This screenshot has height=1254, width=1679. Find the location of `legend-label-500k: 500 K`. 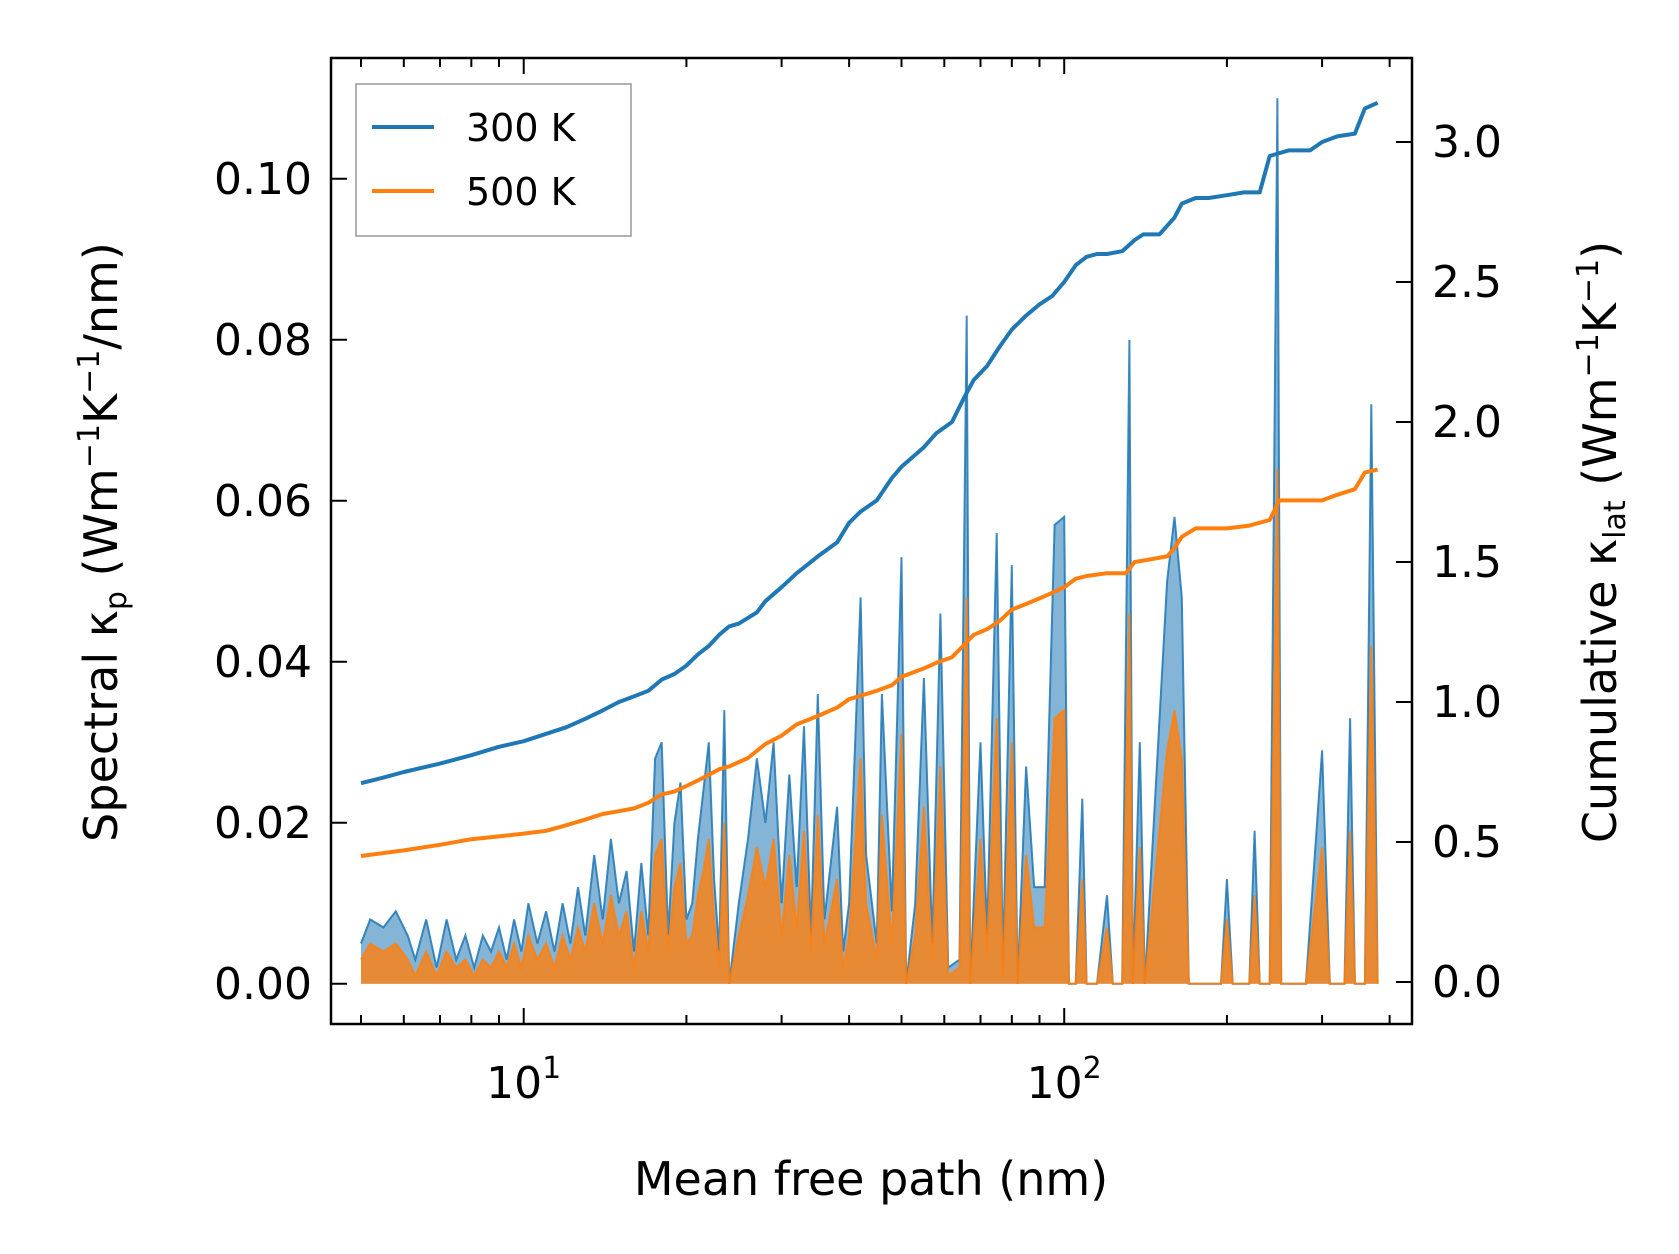

legend-label-500k: 500 K is located at coordinates (521, 192).